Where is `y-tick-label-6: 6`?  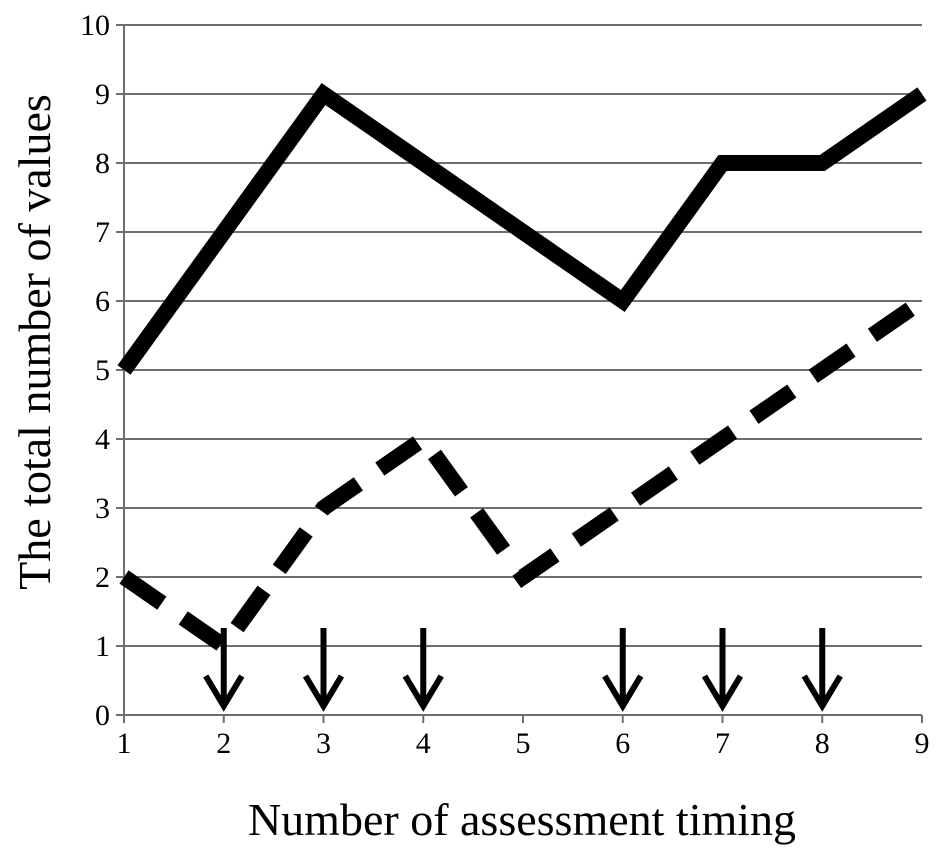
y-tick-label-6: 6 is located at coordinates (102, 301).